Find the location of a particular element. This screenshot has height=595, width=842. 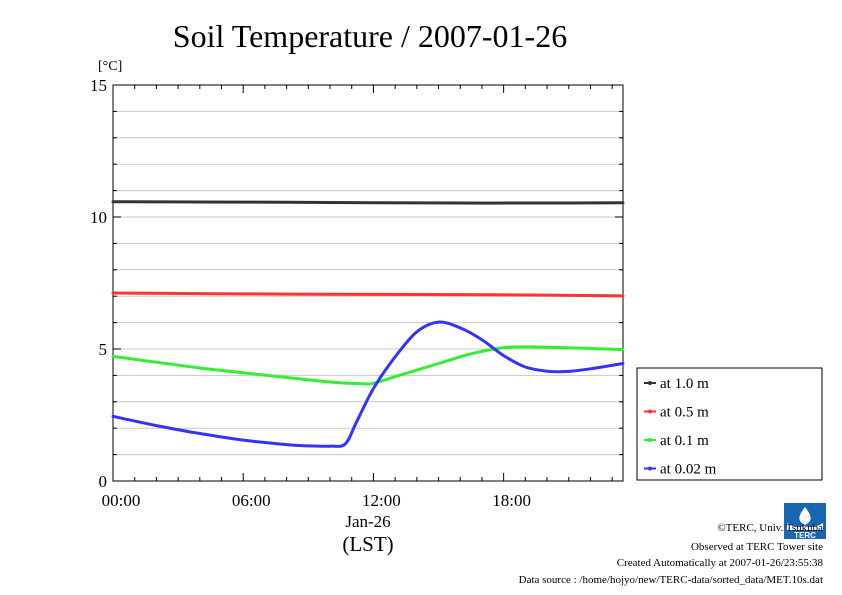

legend-label: at 0.02 m is located at coordinates (688, 470).